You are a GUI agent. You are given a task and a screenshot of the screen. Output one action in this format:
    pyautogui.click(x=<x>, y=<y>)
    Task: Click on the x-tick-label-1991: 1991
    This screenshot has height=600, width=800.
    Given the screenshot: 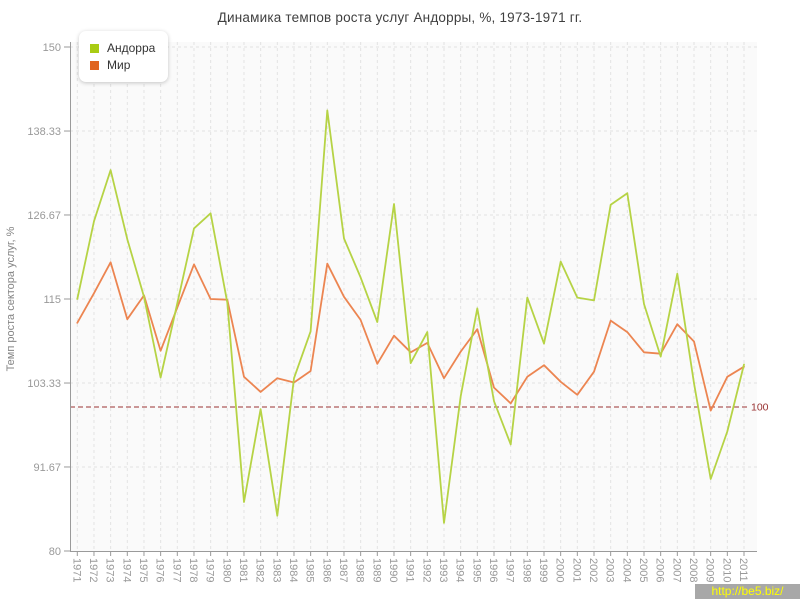 What is the action you would take?
    pyautogui.click(x=410, y=570)
    